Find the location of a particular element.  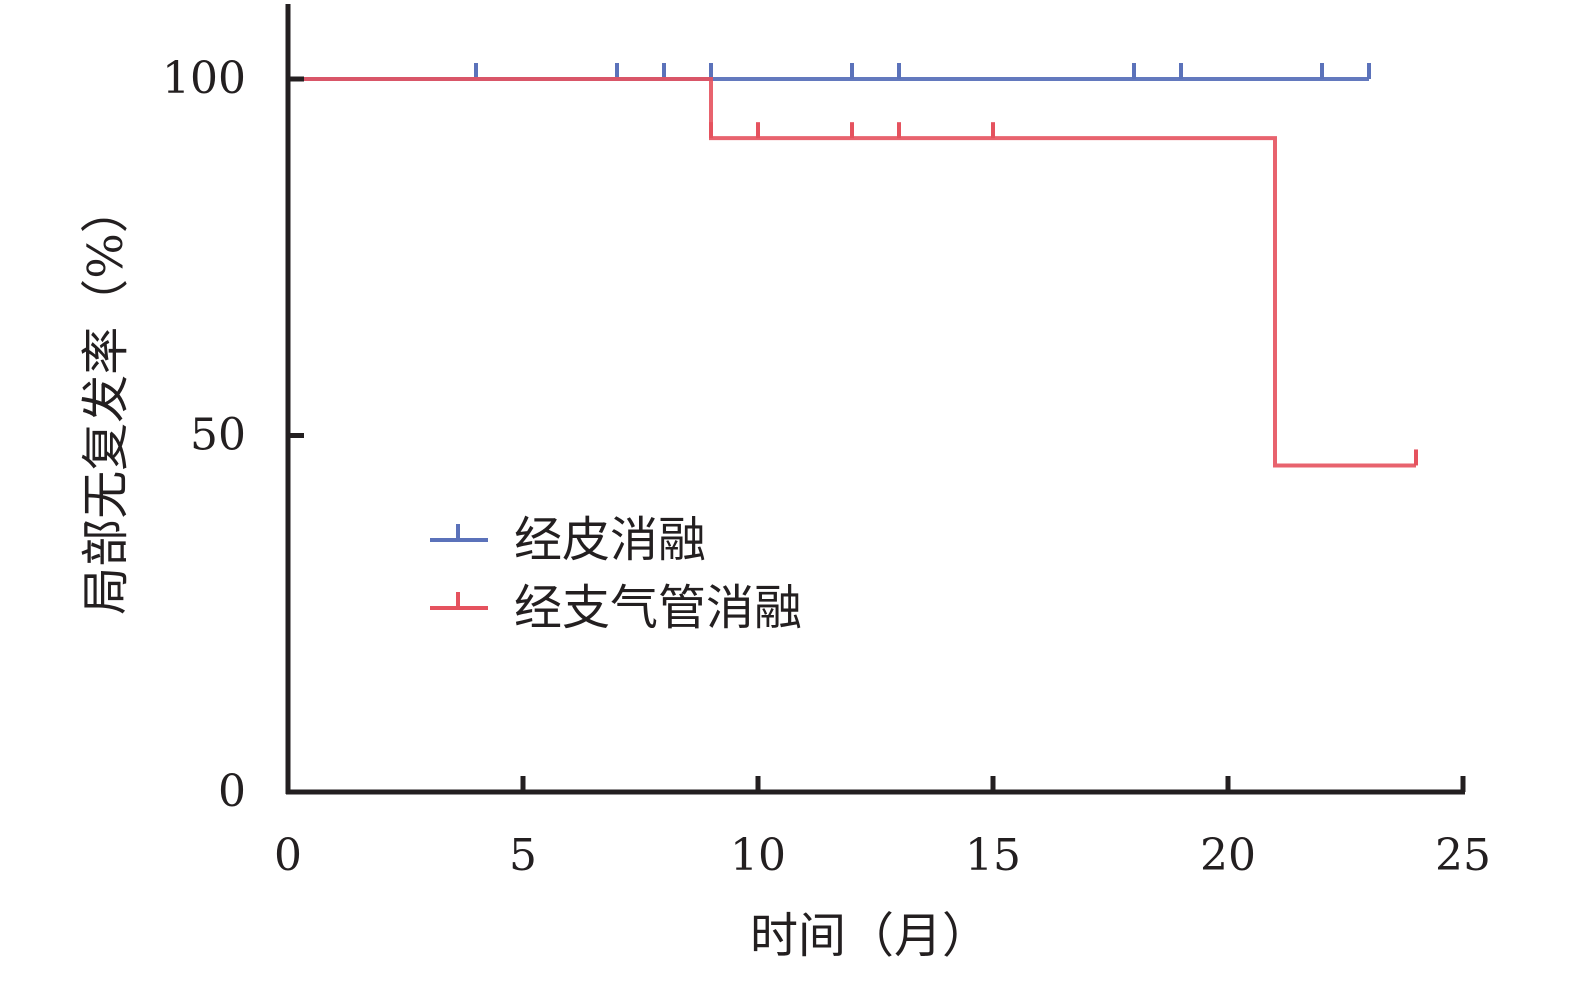

legend-label-1: 经支气管消融 is located at coordinates (658, 608).